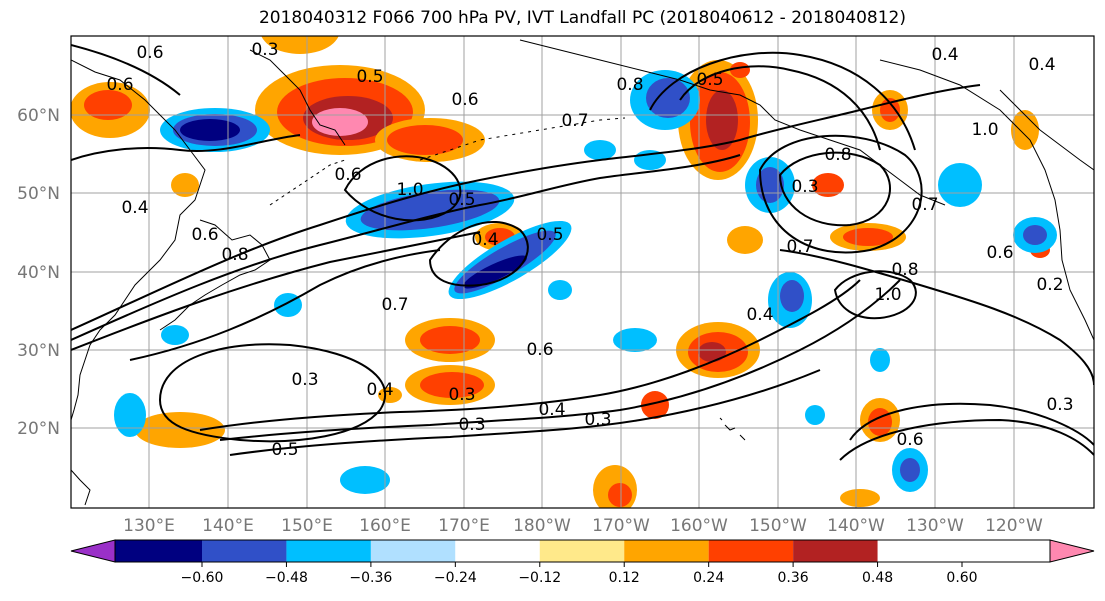 The image size is (1105, 601). Describe the element at coordinates (780, 108) in the screenshot. I see `contour-ridge-alaska` at that location.